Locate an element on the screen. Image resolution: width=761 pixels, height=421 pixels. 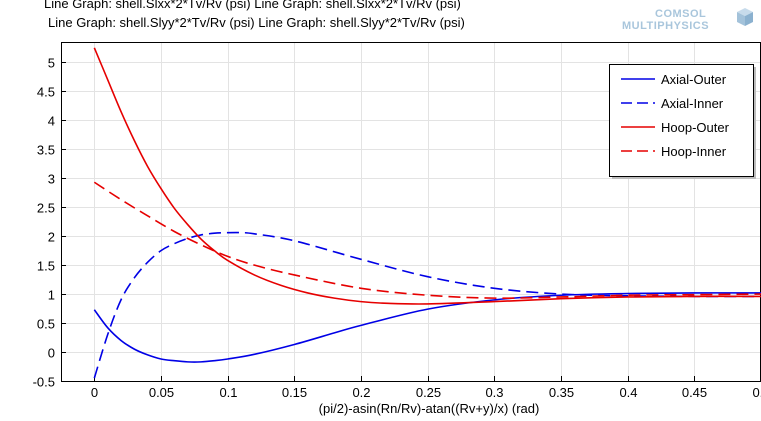
x-axis-label: (pi/2)-asin(Rn/Rv)-atan((Rv+y)/x) (rad) is located at coordinates (429, 408).